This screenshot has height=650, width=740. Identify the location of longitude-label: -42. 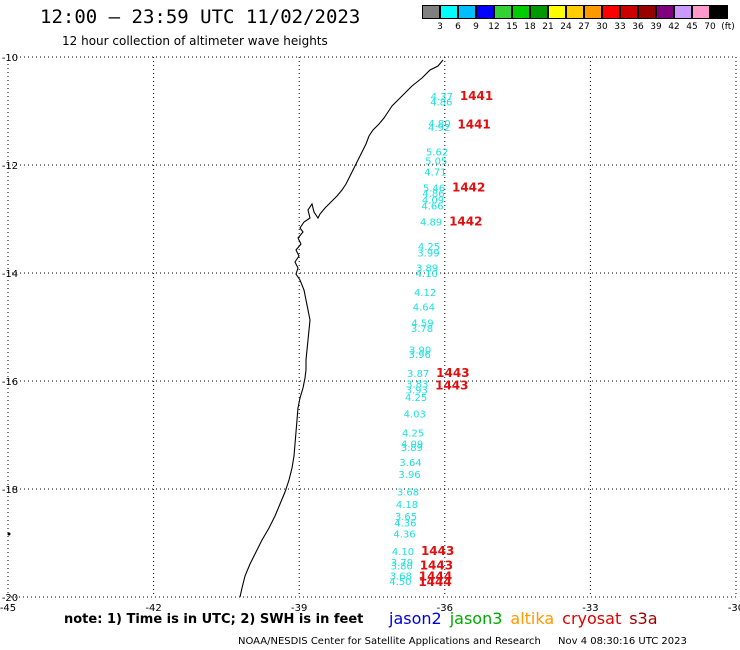
(153, 608).